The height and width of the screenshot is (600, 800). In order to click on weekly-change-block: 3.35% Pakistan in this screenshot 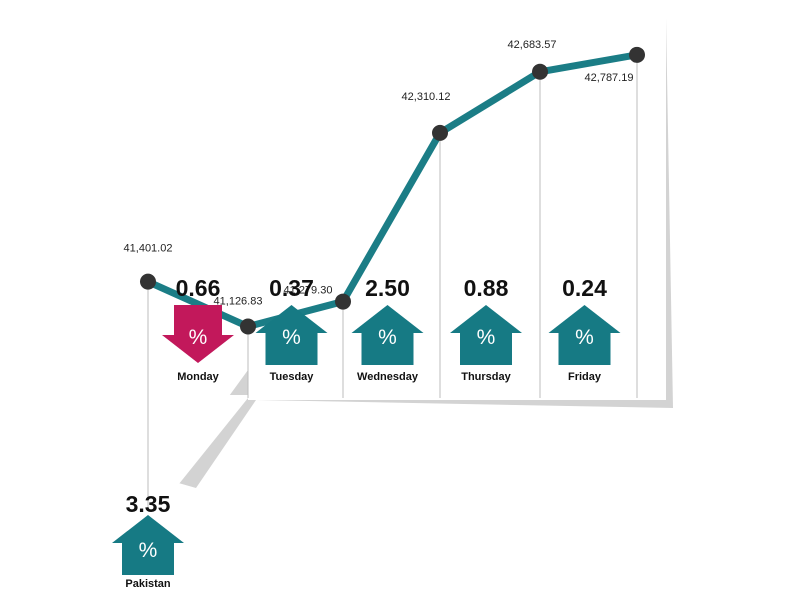, I will do `click(148, 540)`.